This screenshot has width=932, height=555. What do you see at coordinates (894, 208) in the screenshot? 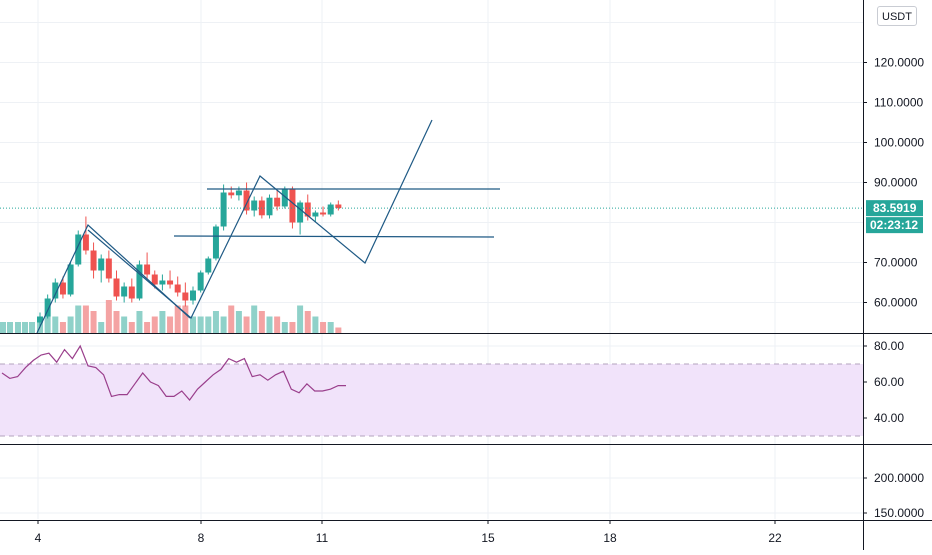
I see `last-price-tag` at bounding box center [894, 208].